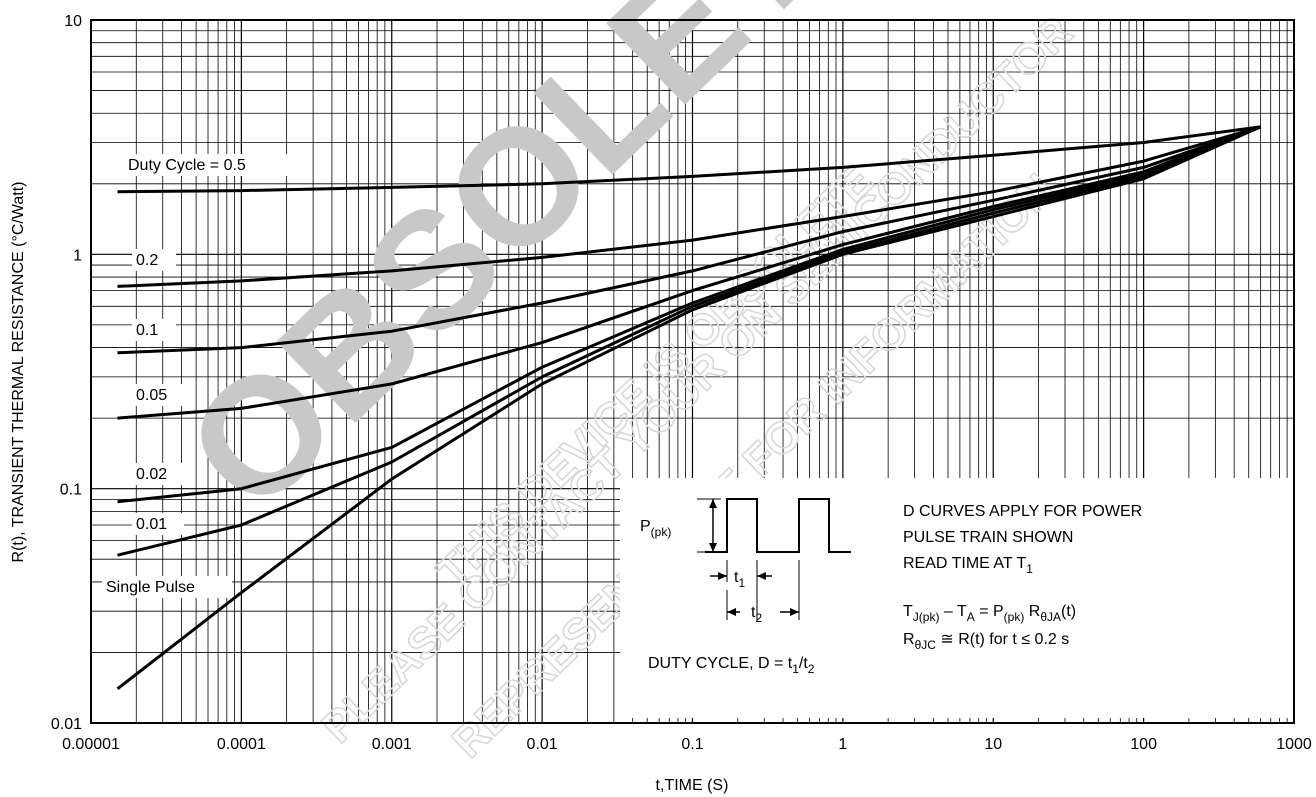  What do you see at coordinates (150, 587) in the screenshot?
I see `curve-label-7: Single Pulse` at bounding box center [150, 587].